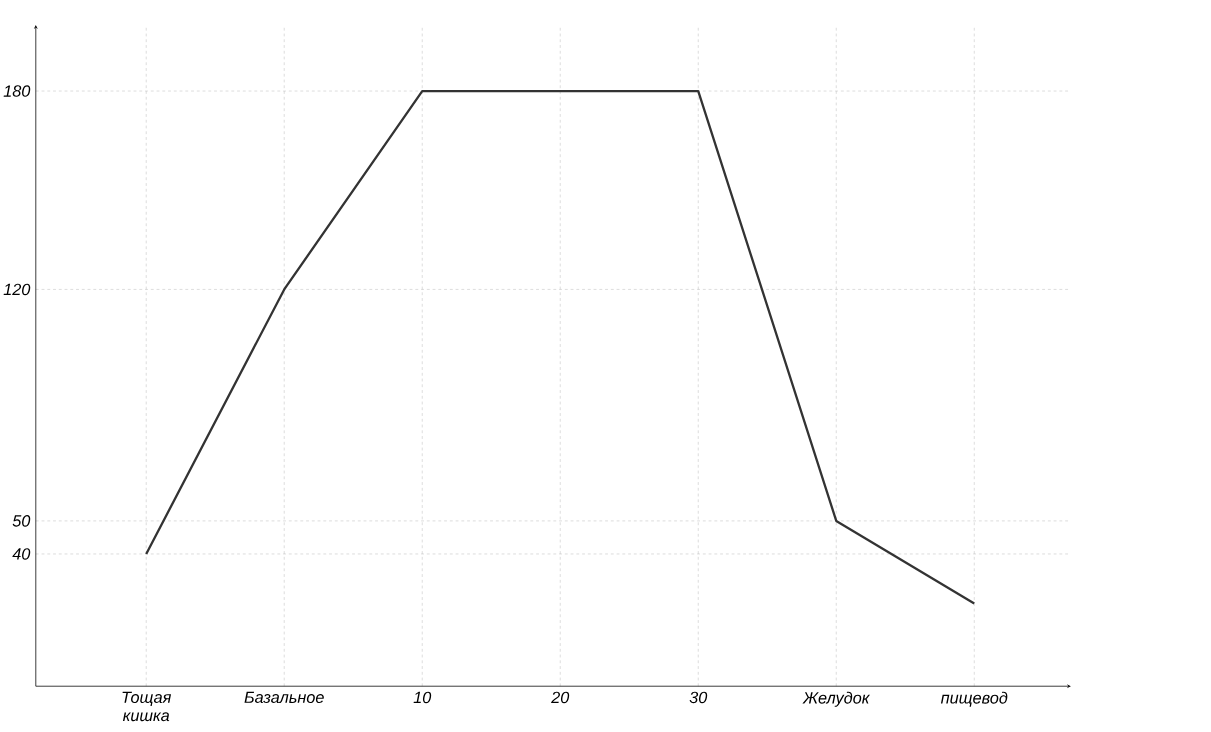 Image resolution: width=1211 pixels, height=732 pixels. I want to click on x-tick-label: 20, so click(560, 697).